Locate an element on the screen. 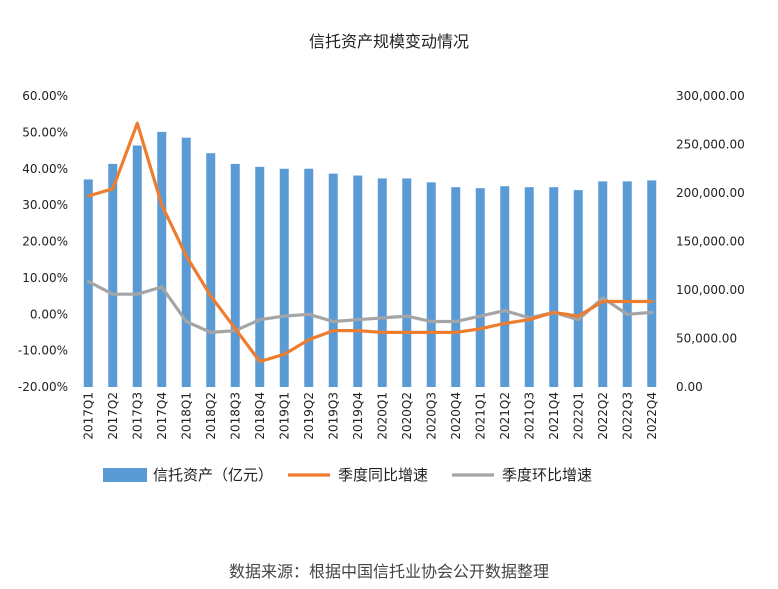 This screenshot has height=589, width=778. left-axis-tick-label: -20.00% is located at coordinates (43, 387).